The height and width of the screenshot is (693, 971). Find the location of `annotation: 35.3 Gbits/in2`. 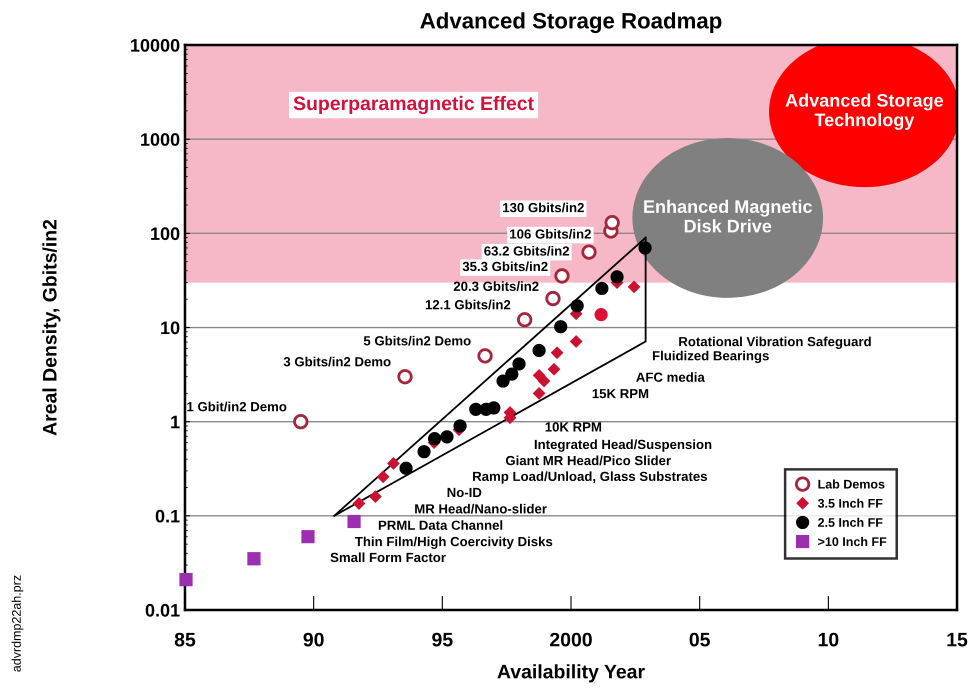

annotation: 35.3 Gbits/in2 is located at coordinates (505, 266).